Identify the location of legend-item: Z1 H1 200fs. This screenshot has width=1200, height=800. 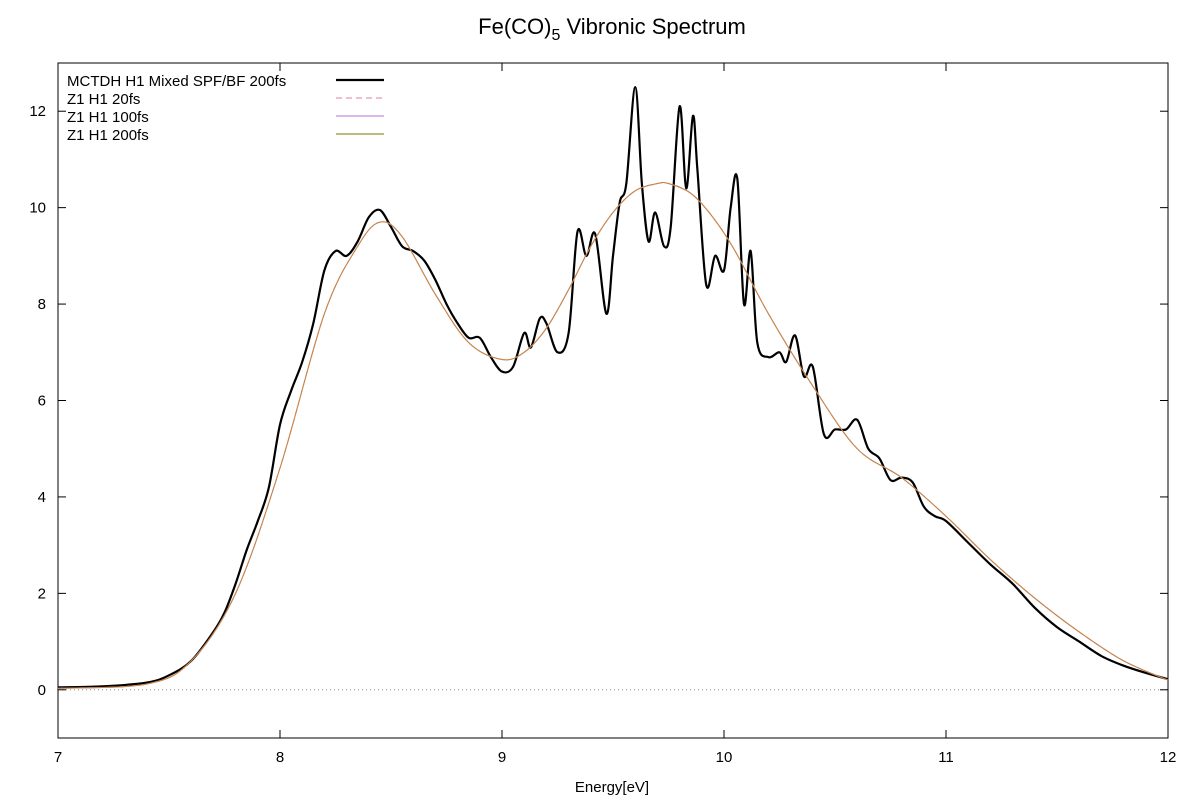
(225, 135).